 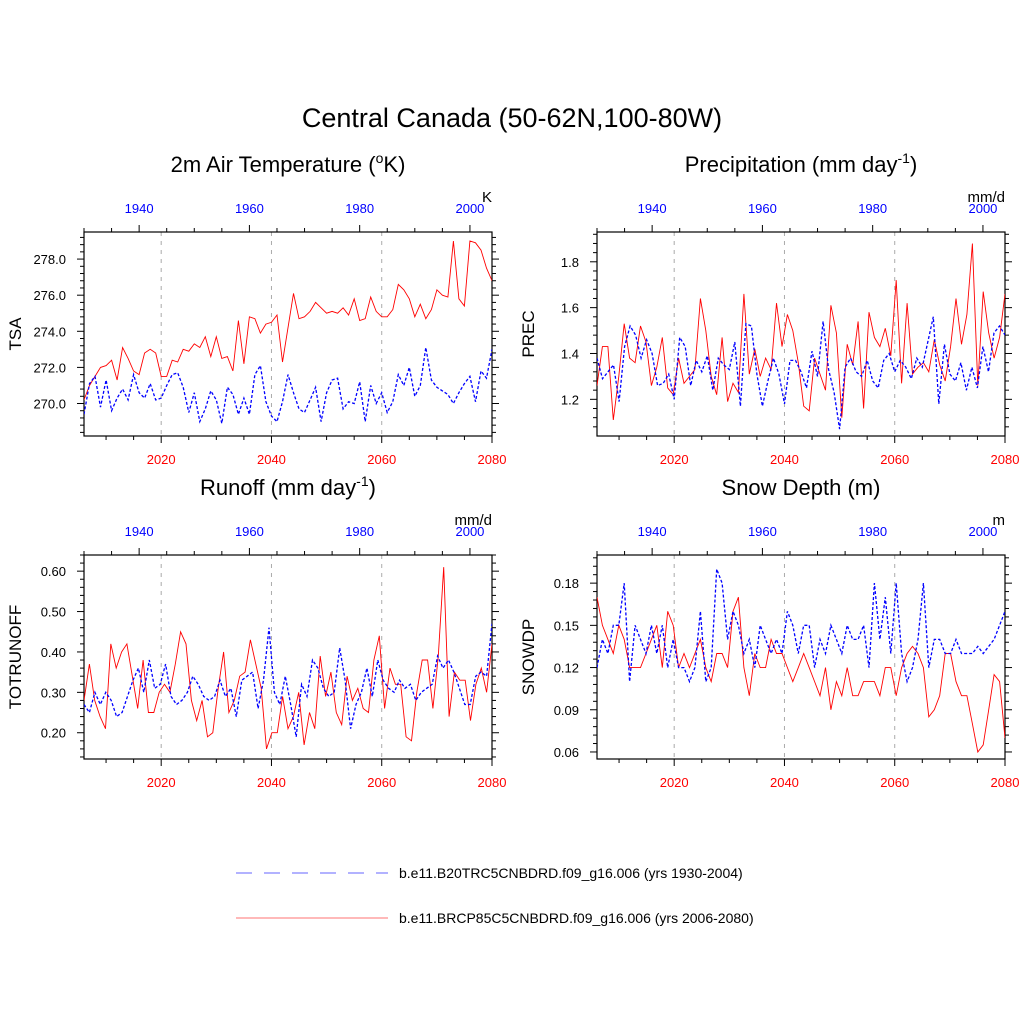 I want to click on panel-3-ylabel: SNOWDP, so click(x=528, y=657).